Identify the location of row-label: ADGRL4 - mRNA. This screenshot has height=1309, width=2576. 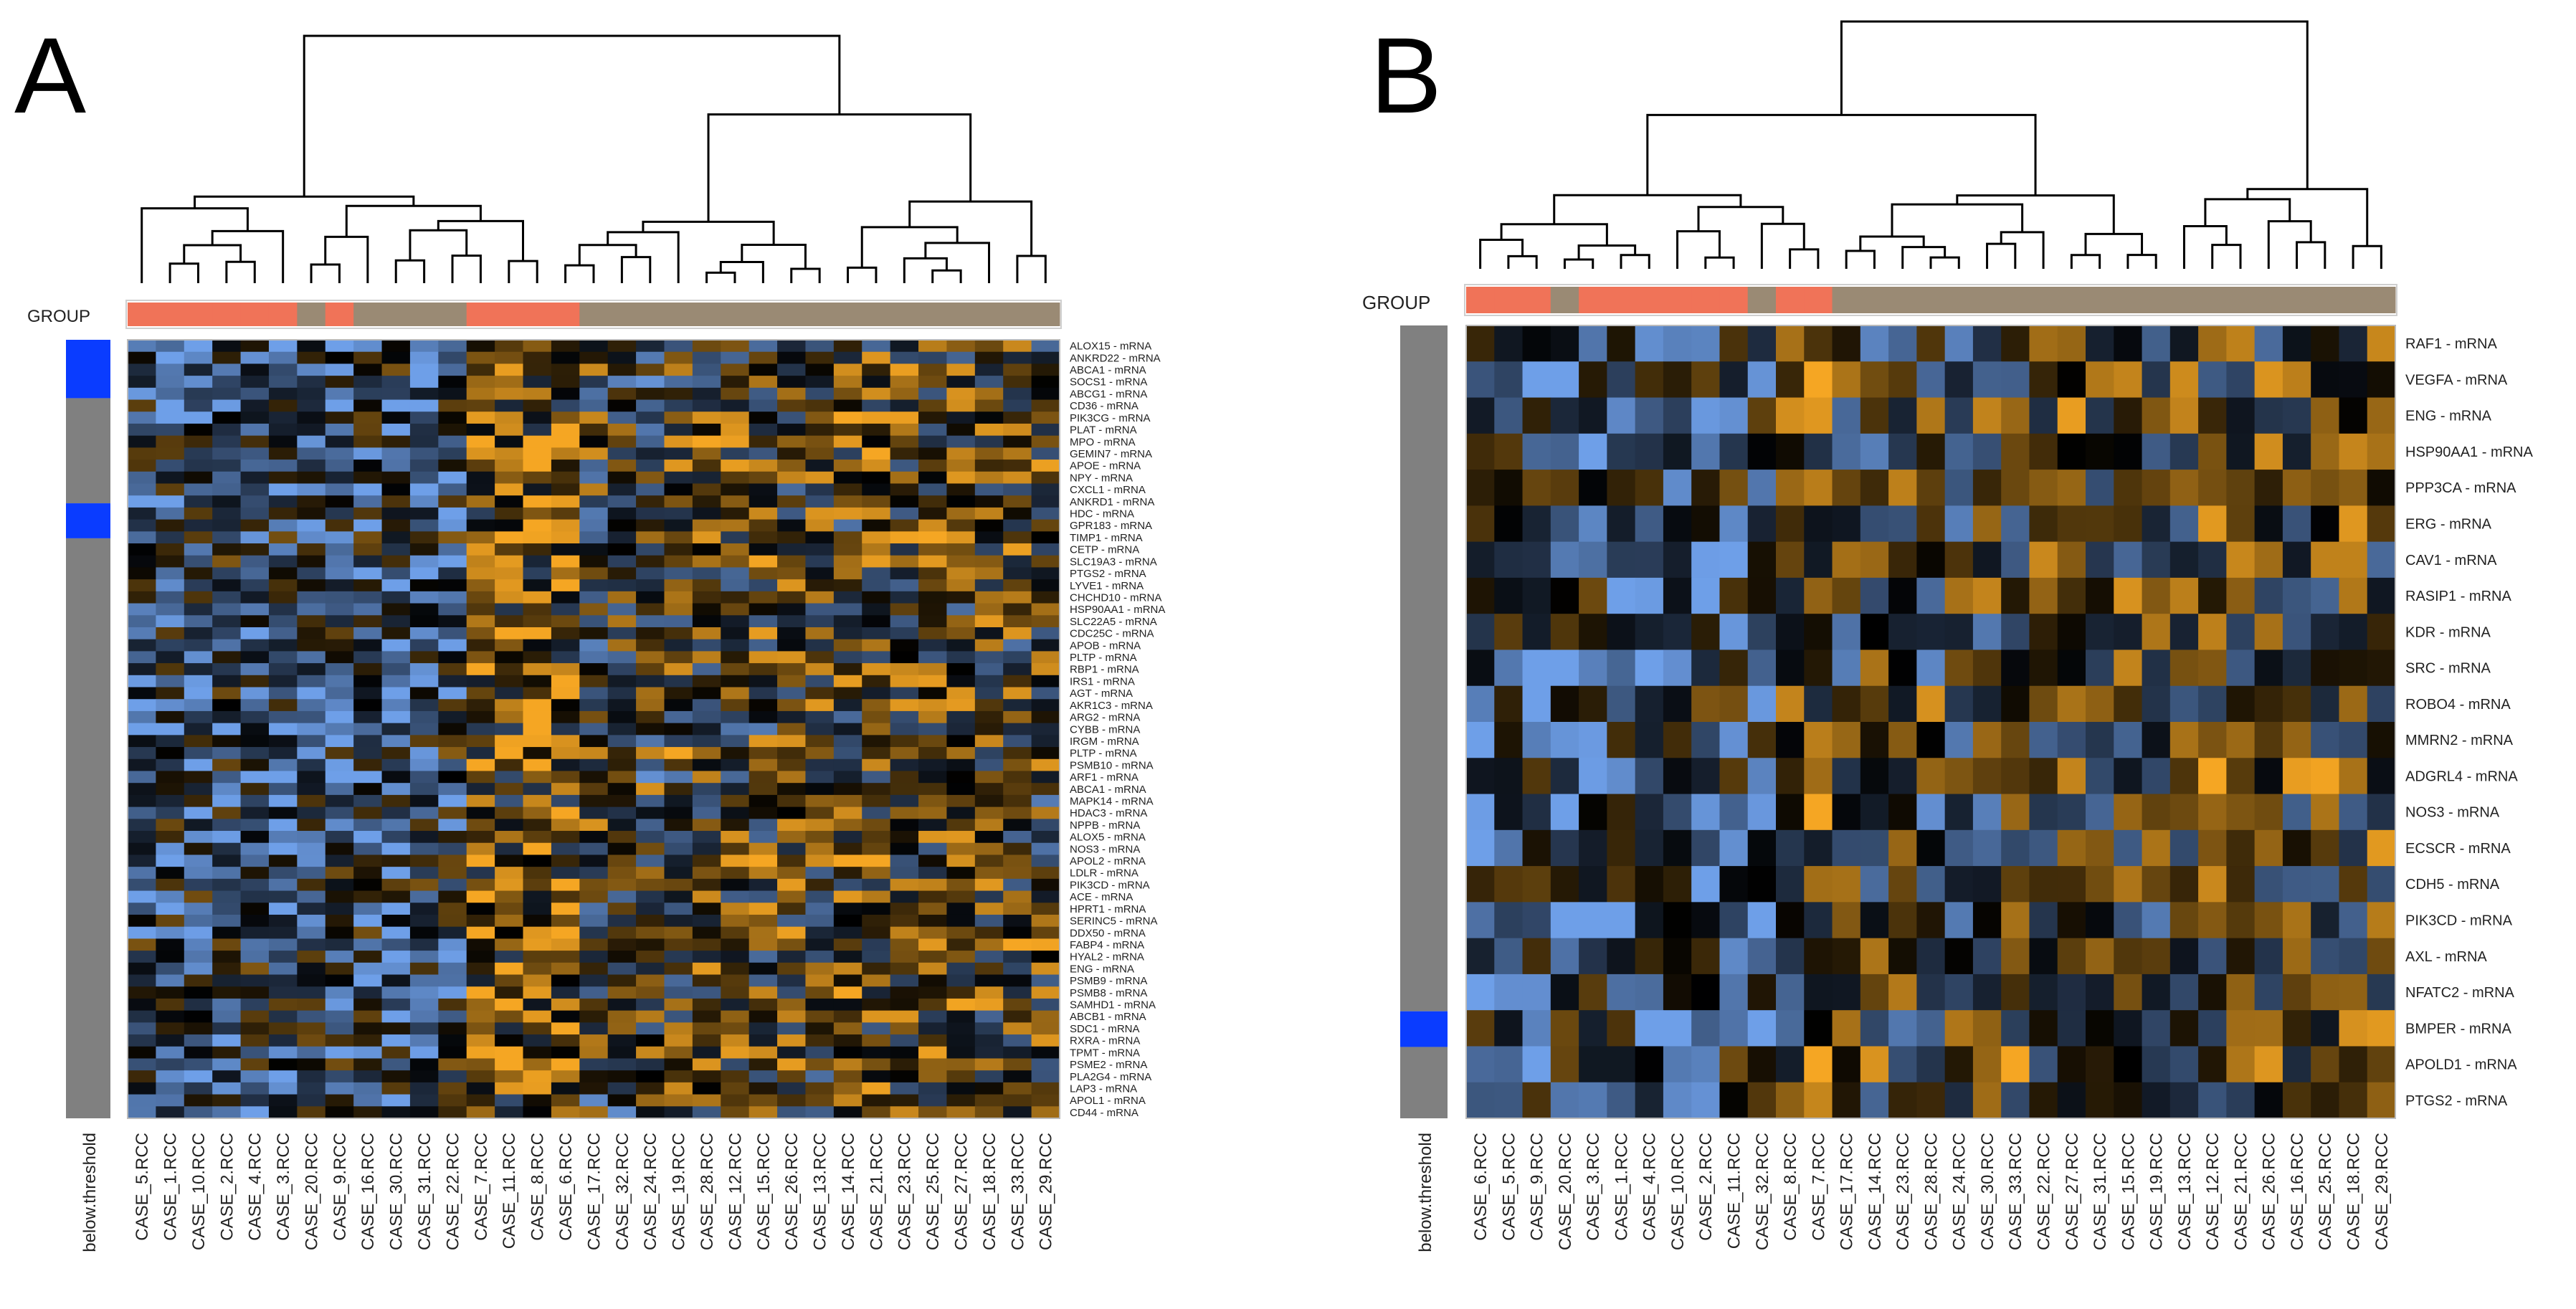
(2461, 776).